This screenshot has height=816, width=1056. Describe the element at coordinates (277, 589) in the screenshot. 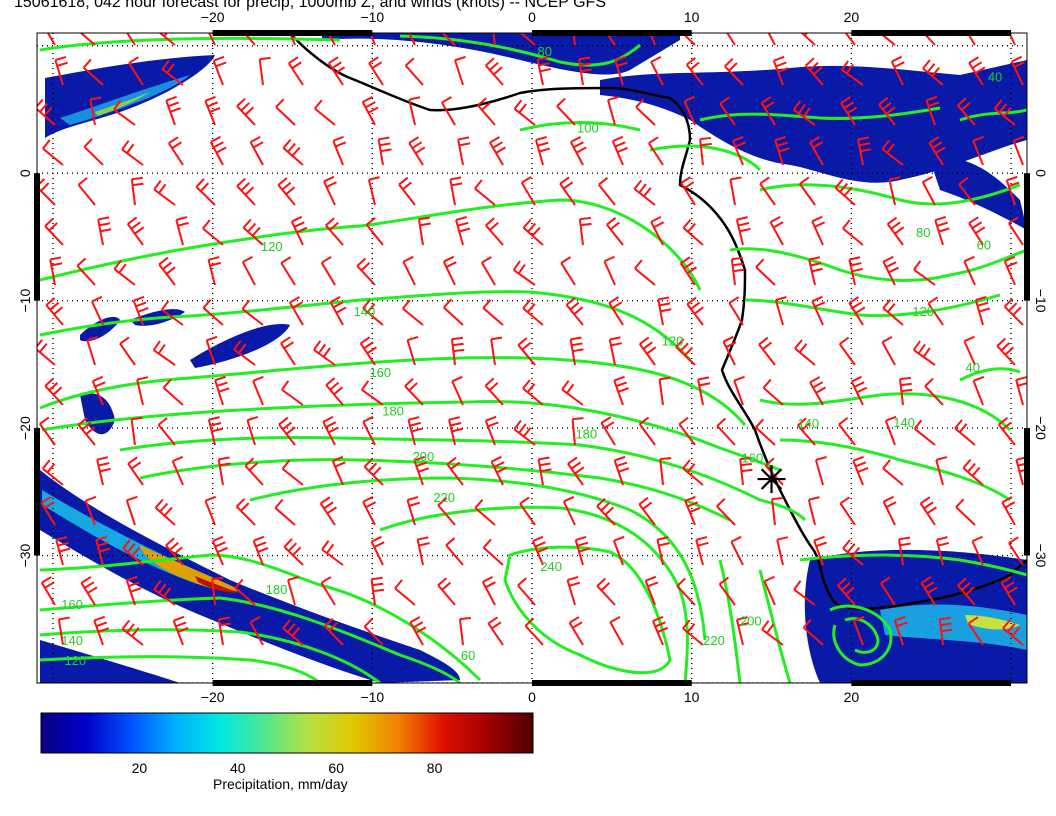

I see `contour-label: 180` at that location.